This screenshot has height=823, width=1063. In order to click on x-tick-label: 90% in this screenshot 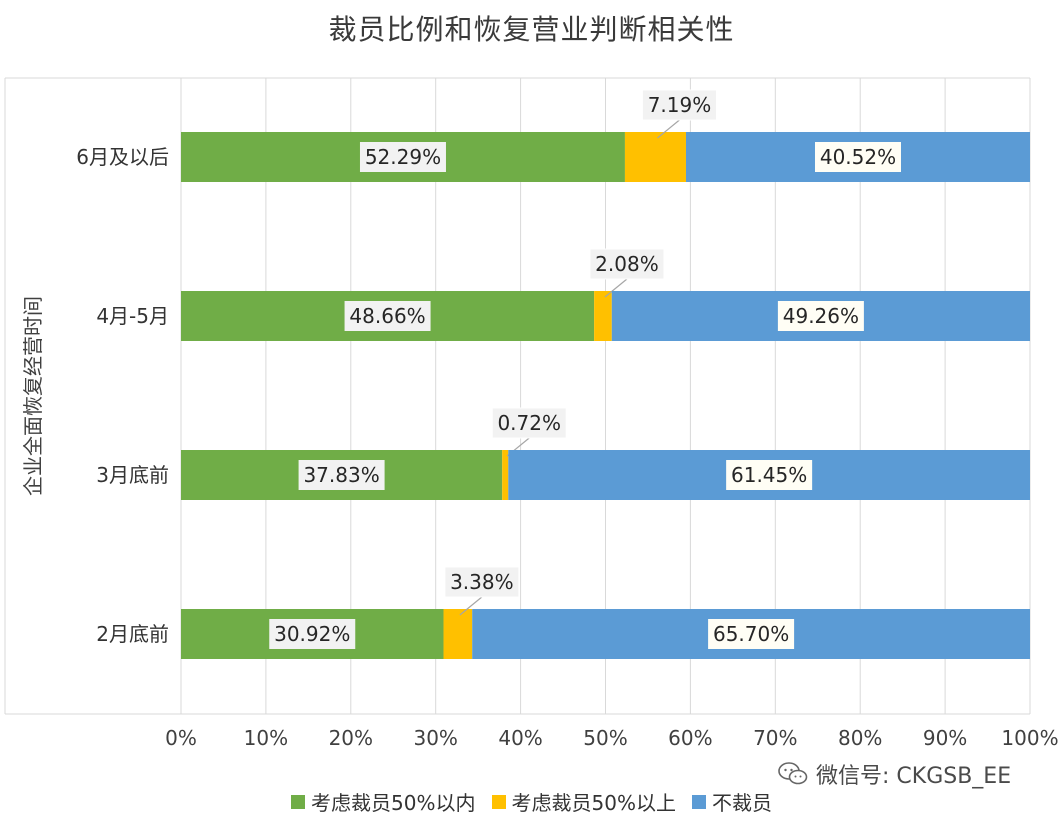, I will do `click(945, 738)`.